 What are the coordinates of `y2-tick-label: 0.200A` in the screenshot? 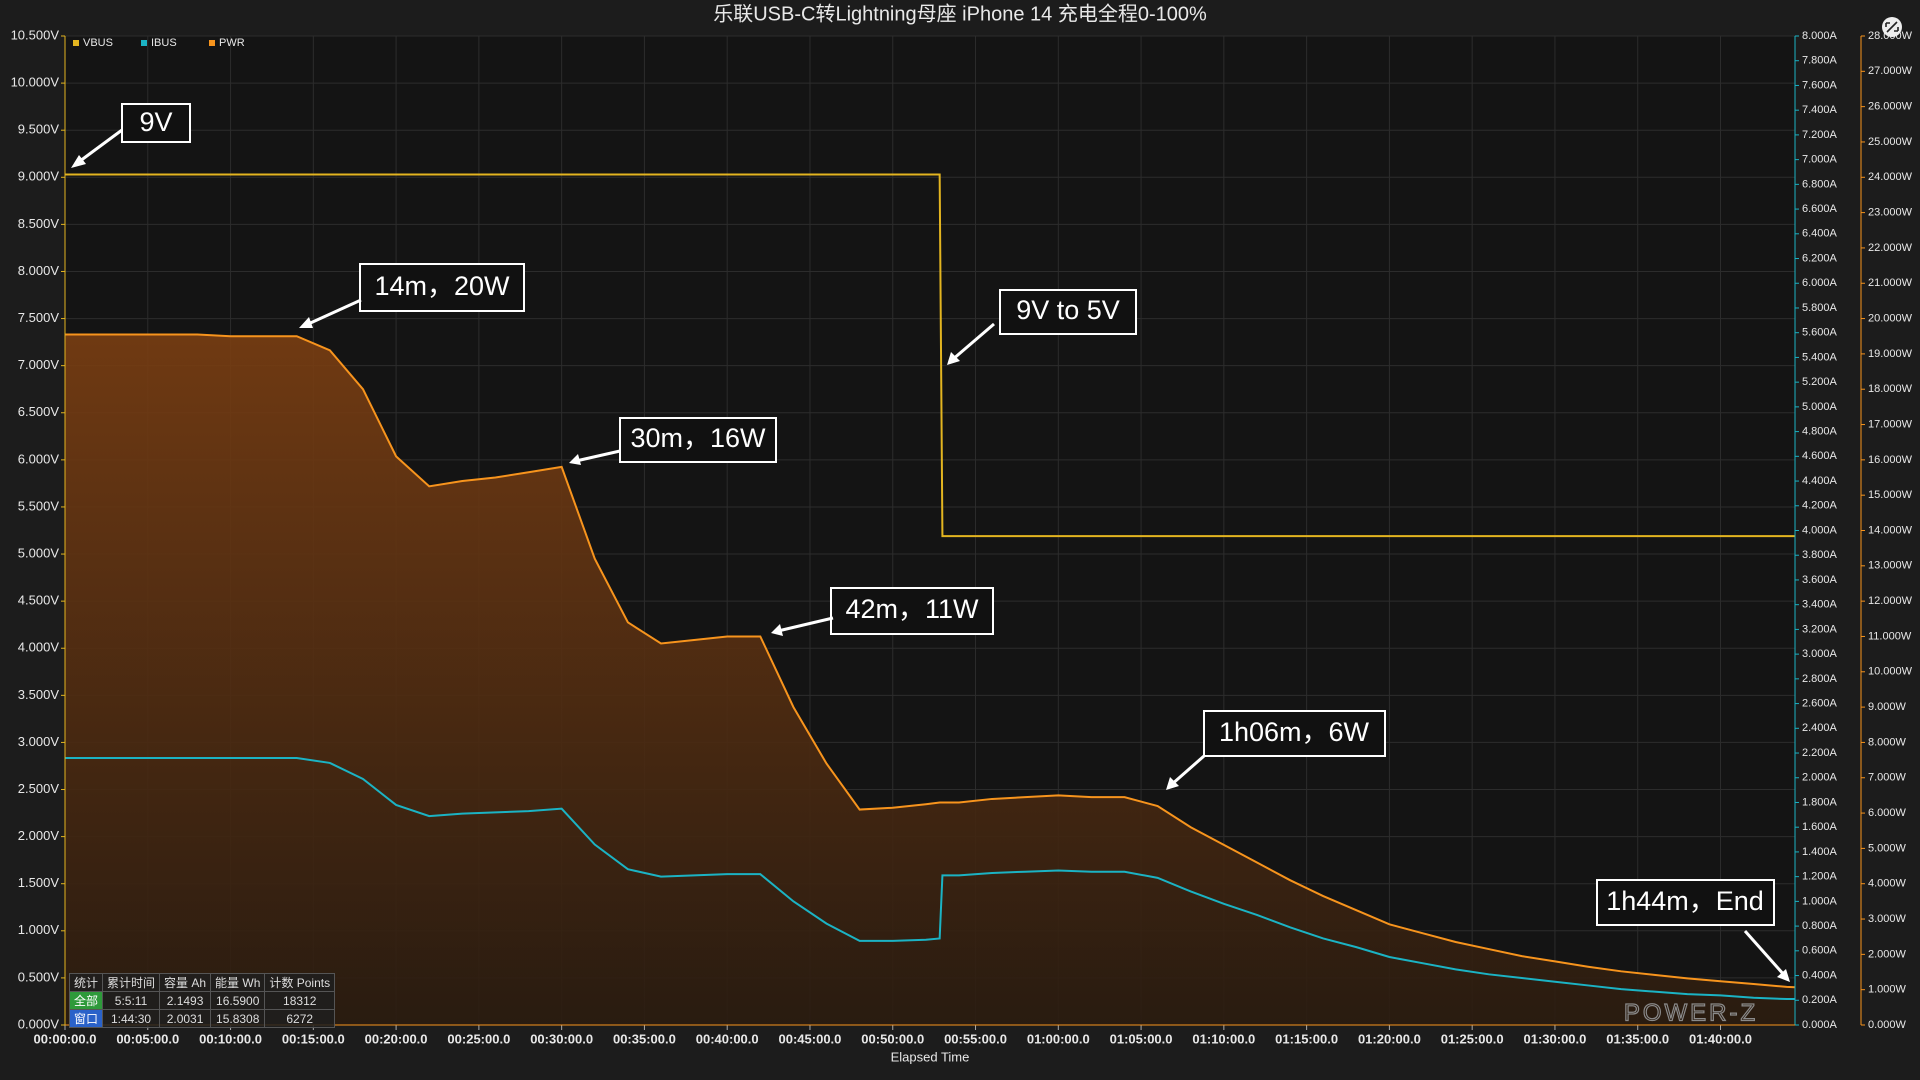 It's located at (1820, 1000).